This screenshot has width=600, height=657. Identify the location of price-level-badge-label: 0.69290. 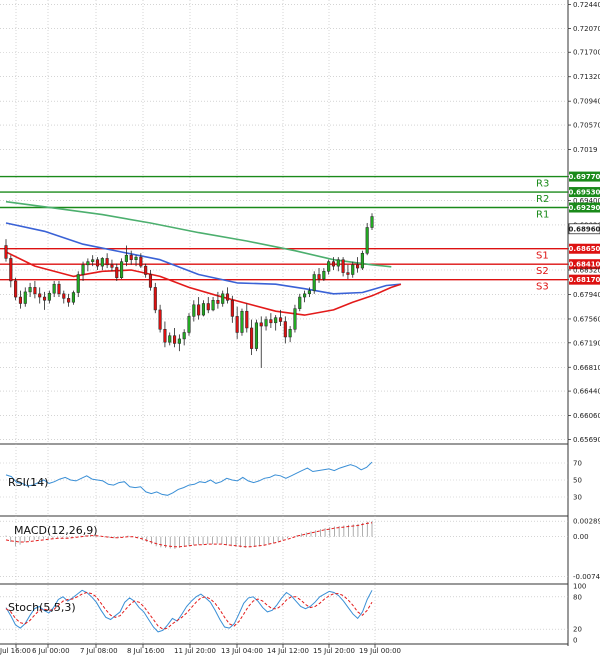
(584, 208).